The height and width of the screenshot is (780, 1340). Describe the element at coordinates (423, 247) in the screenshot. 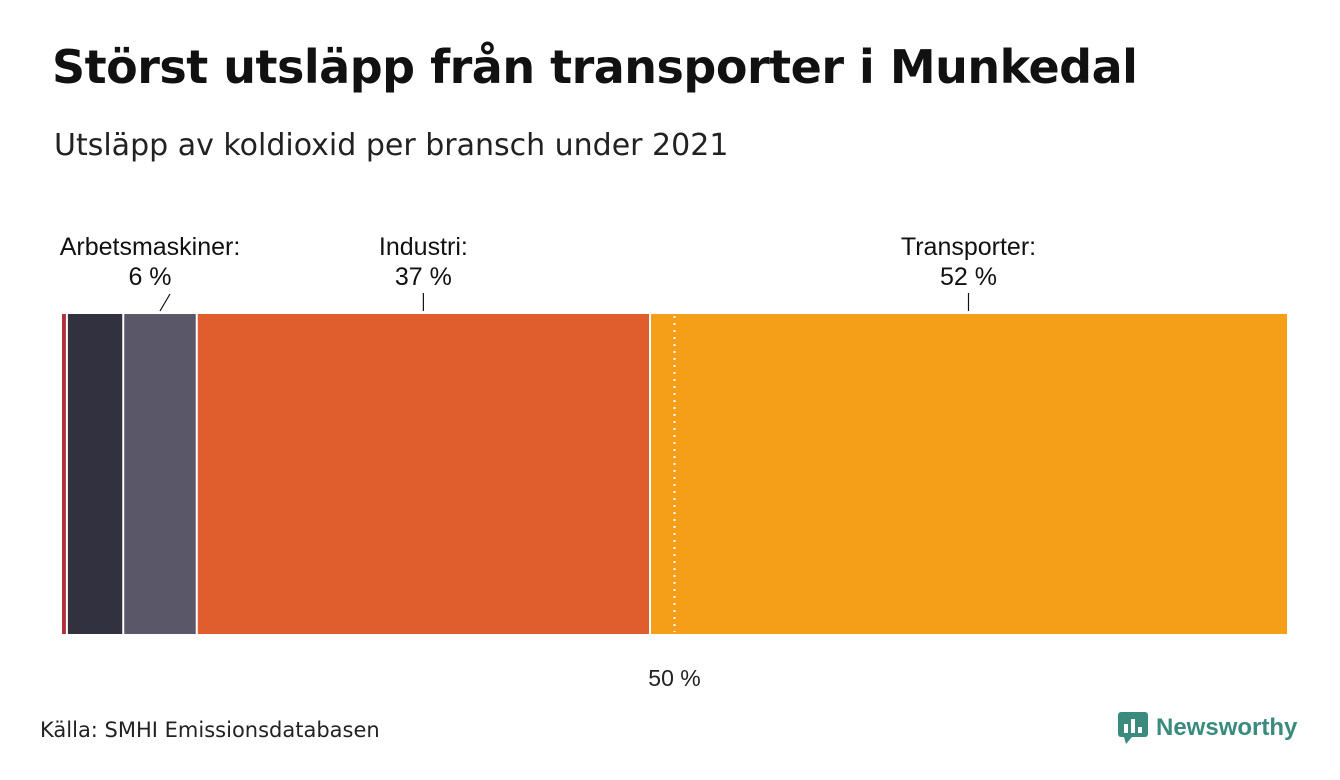

I see `segment-label-industri: Industri:` at that location.